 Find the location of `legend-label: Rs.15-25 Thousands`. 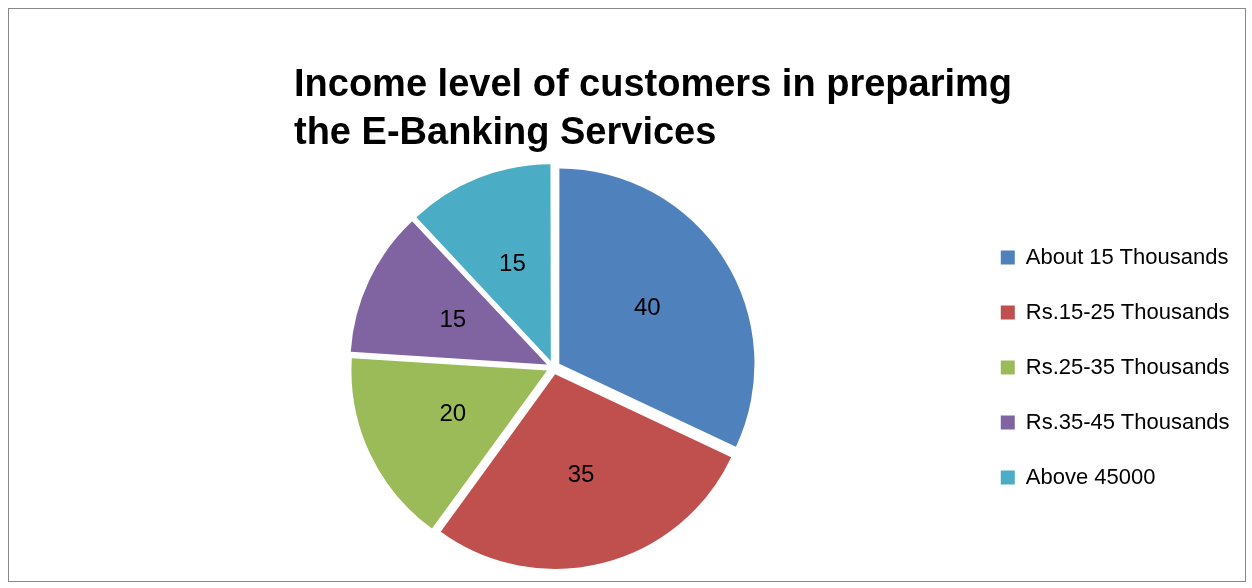

legend-label: Rs.15-25 Thousands is located at coordinates (1127, 311).